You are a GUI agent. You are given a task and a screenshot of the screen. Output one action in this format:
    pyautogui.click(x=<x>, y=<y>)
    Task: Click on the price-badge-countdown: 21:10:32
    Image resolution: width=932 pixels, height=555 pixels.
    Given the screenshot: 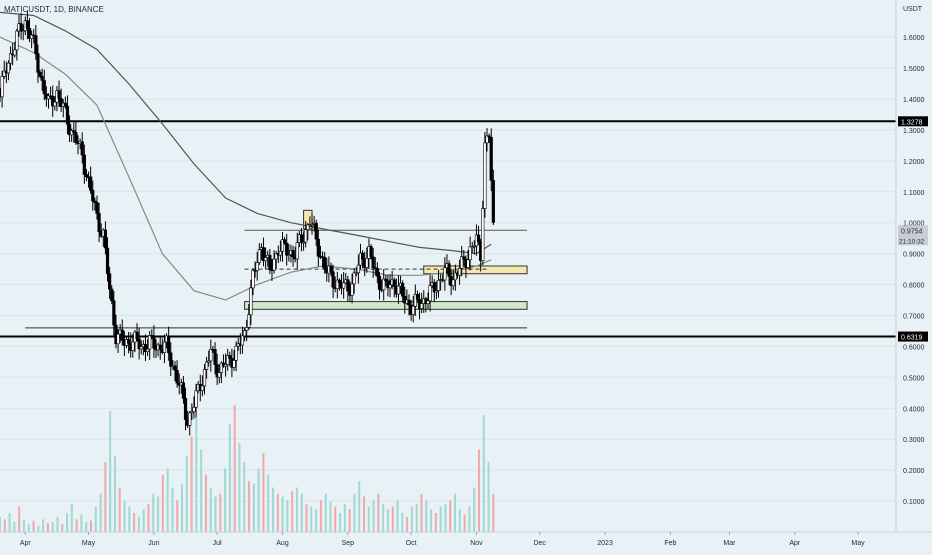 What is the action you would take?
    pyautogui.click(x=912, y=241)
    